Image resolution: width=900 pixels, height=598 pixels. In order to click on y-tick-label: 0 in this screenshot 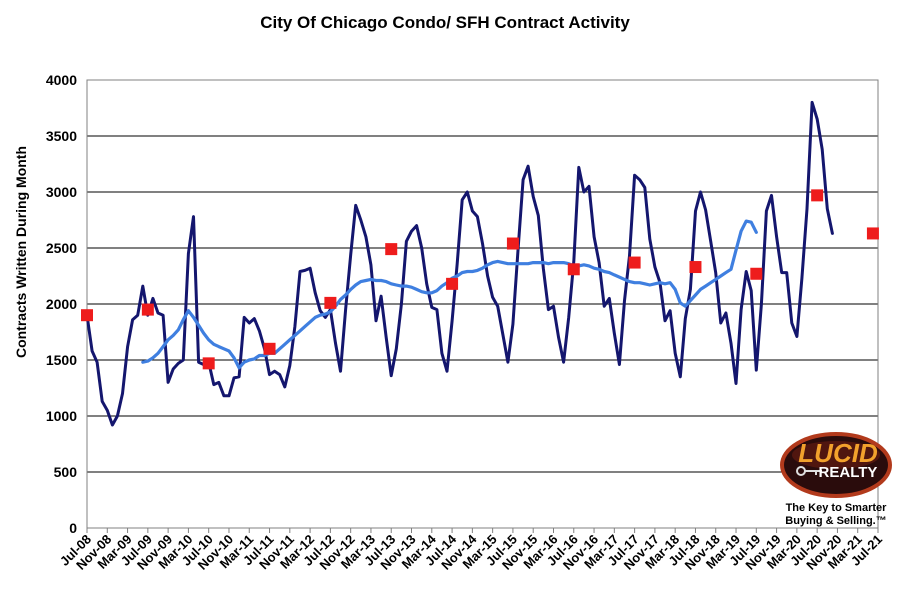, I will do `click(73, 528)`.